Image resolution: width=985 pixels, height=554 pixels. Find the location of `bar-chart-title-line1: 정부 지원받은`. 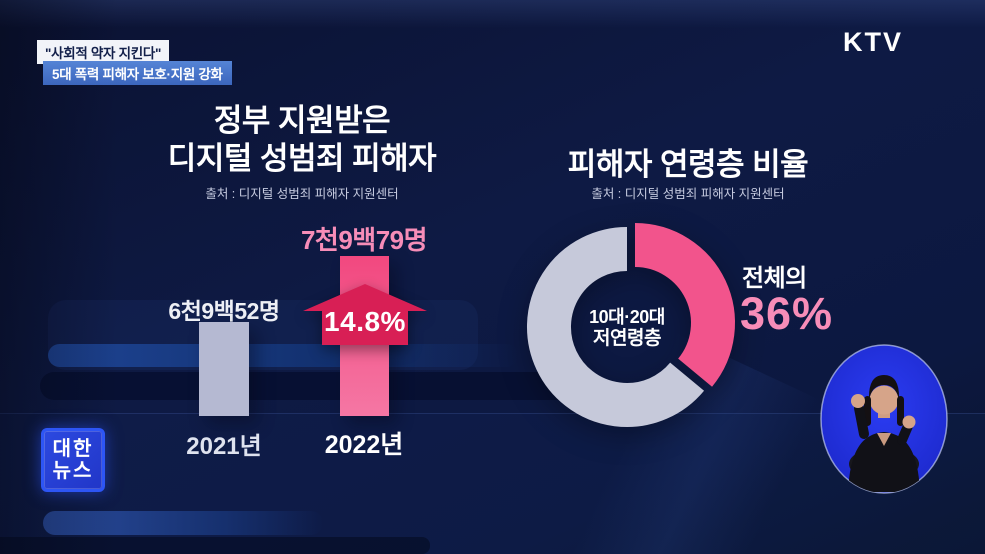

bar-chart-title-line1: 정부 지원받은 is located at coordinates (302, 120).